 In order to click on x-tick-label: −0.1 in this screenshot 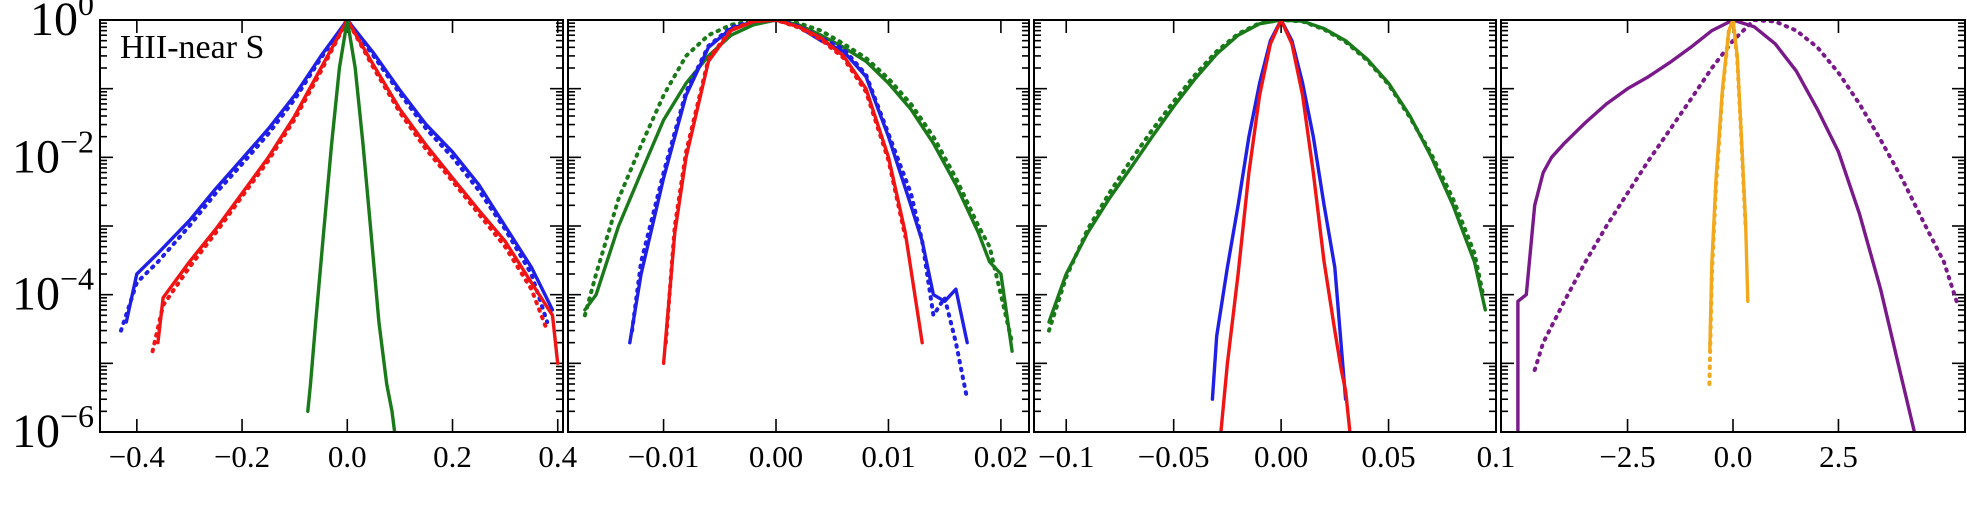, I will do `click(1066, 456)`.